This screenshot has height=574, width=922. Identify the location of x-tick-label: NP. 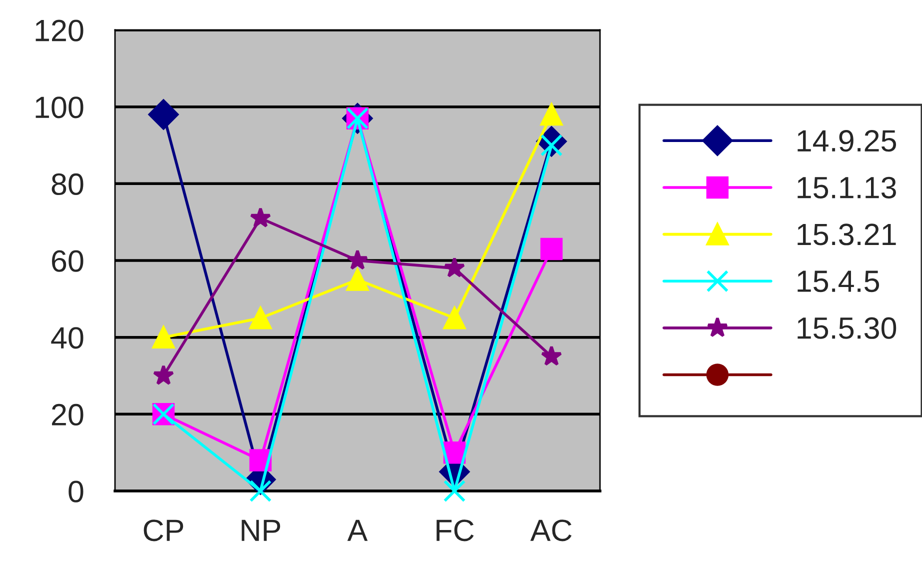
(261, 530).